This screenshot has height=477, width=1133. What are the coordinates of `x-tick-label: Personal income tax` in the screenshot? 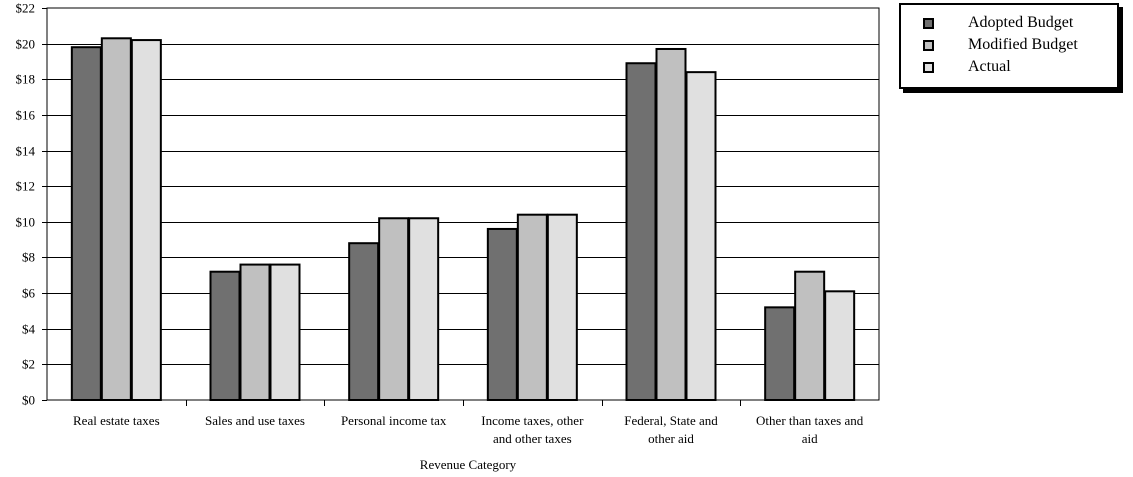 It's located at (394, 420).